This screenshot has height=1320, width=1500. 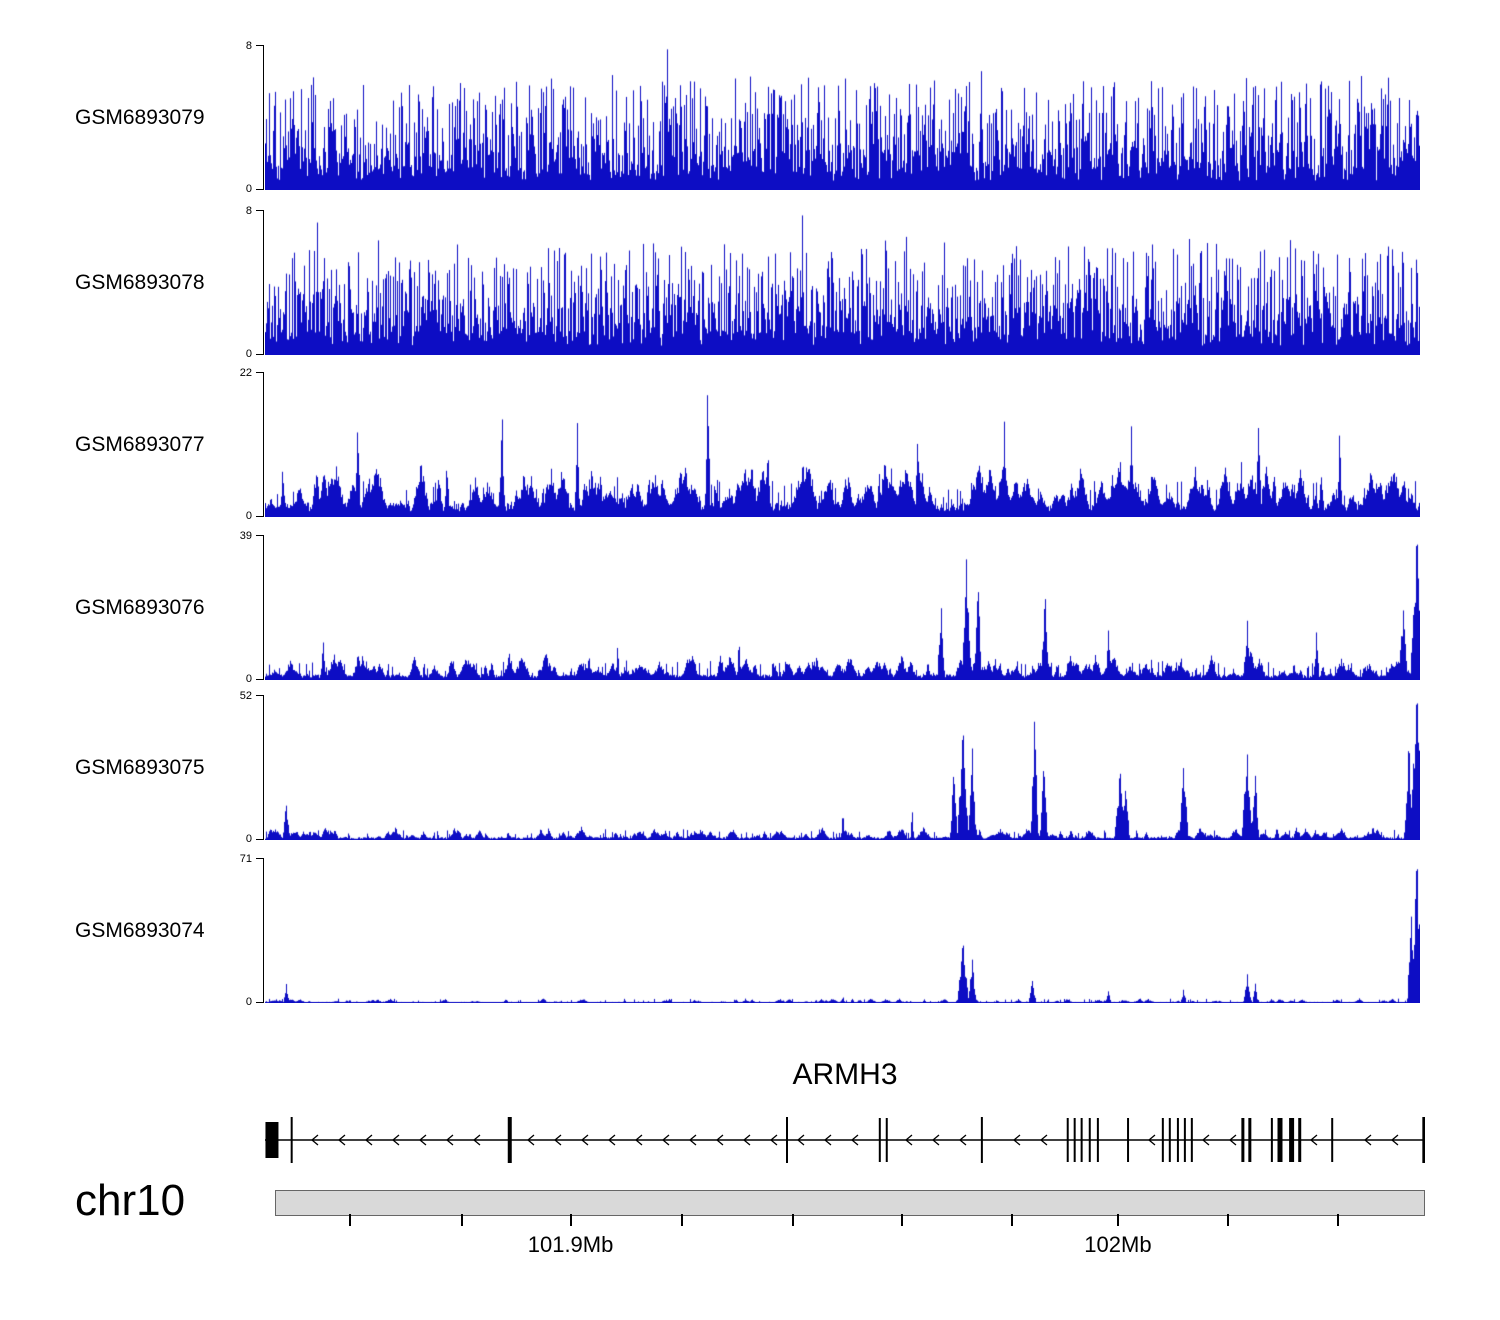 I want to click on ruler-coordinate-label: 102Mb, so click(x=1118, y=1244).